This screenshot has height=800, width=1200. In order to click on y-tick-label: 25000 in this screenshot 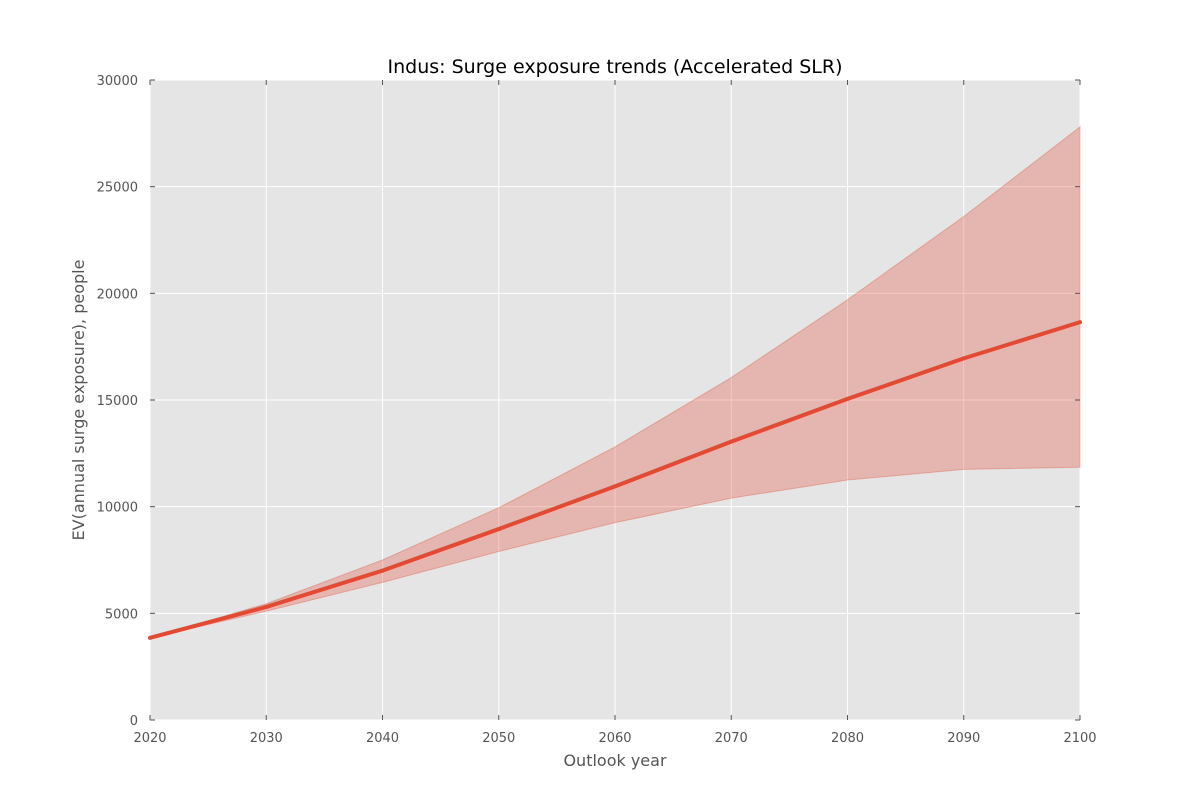, I will do `click(117, 188)`.